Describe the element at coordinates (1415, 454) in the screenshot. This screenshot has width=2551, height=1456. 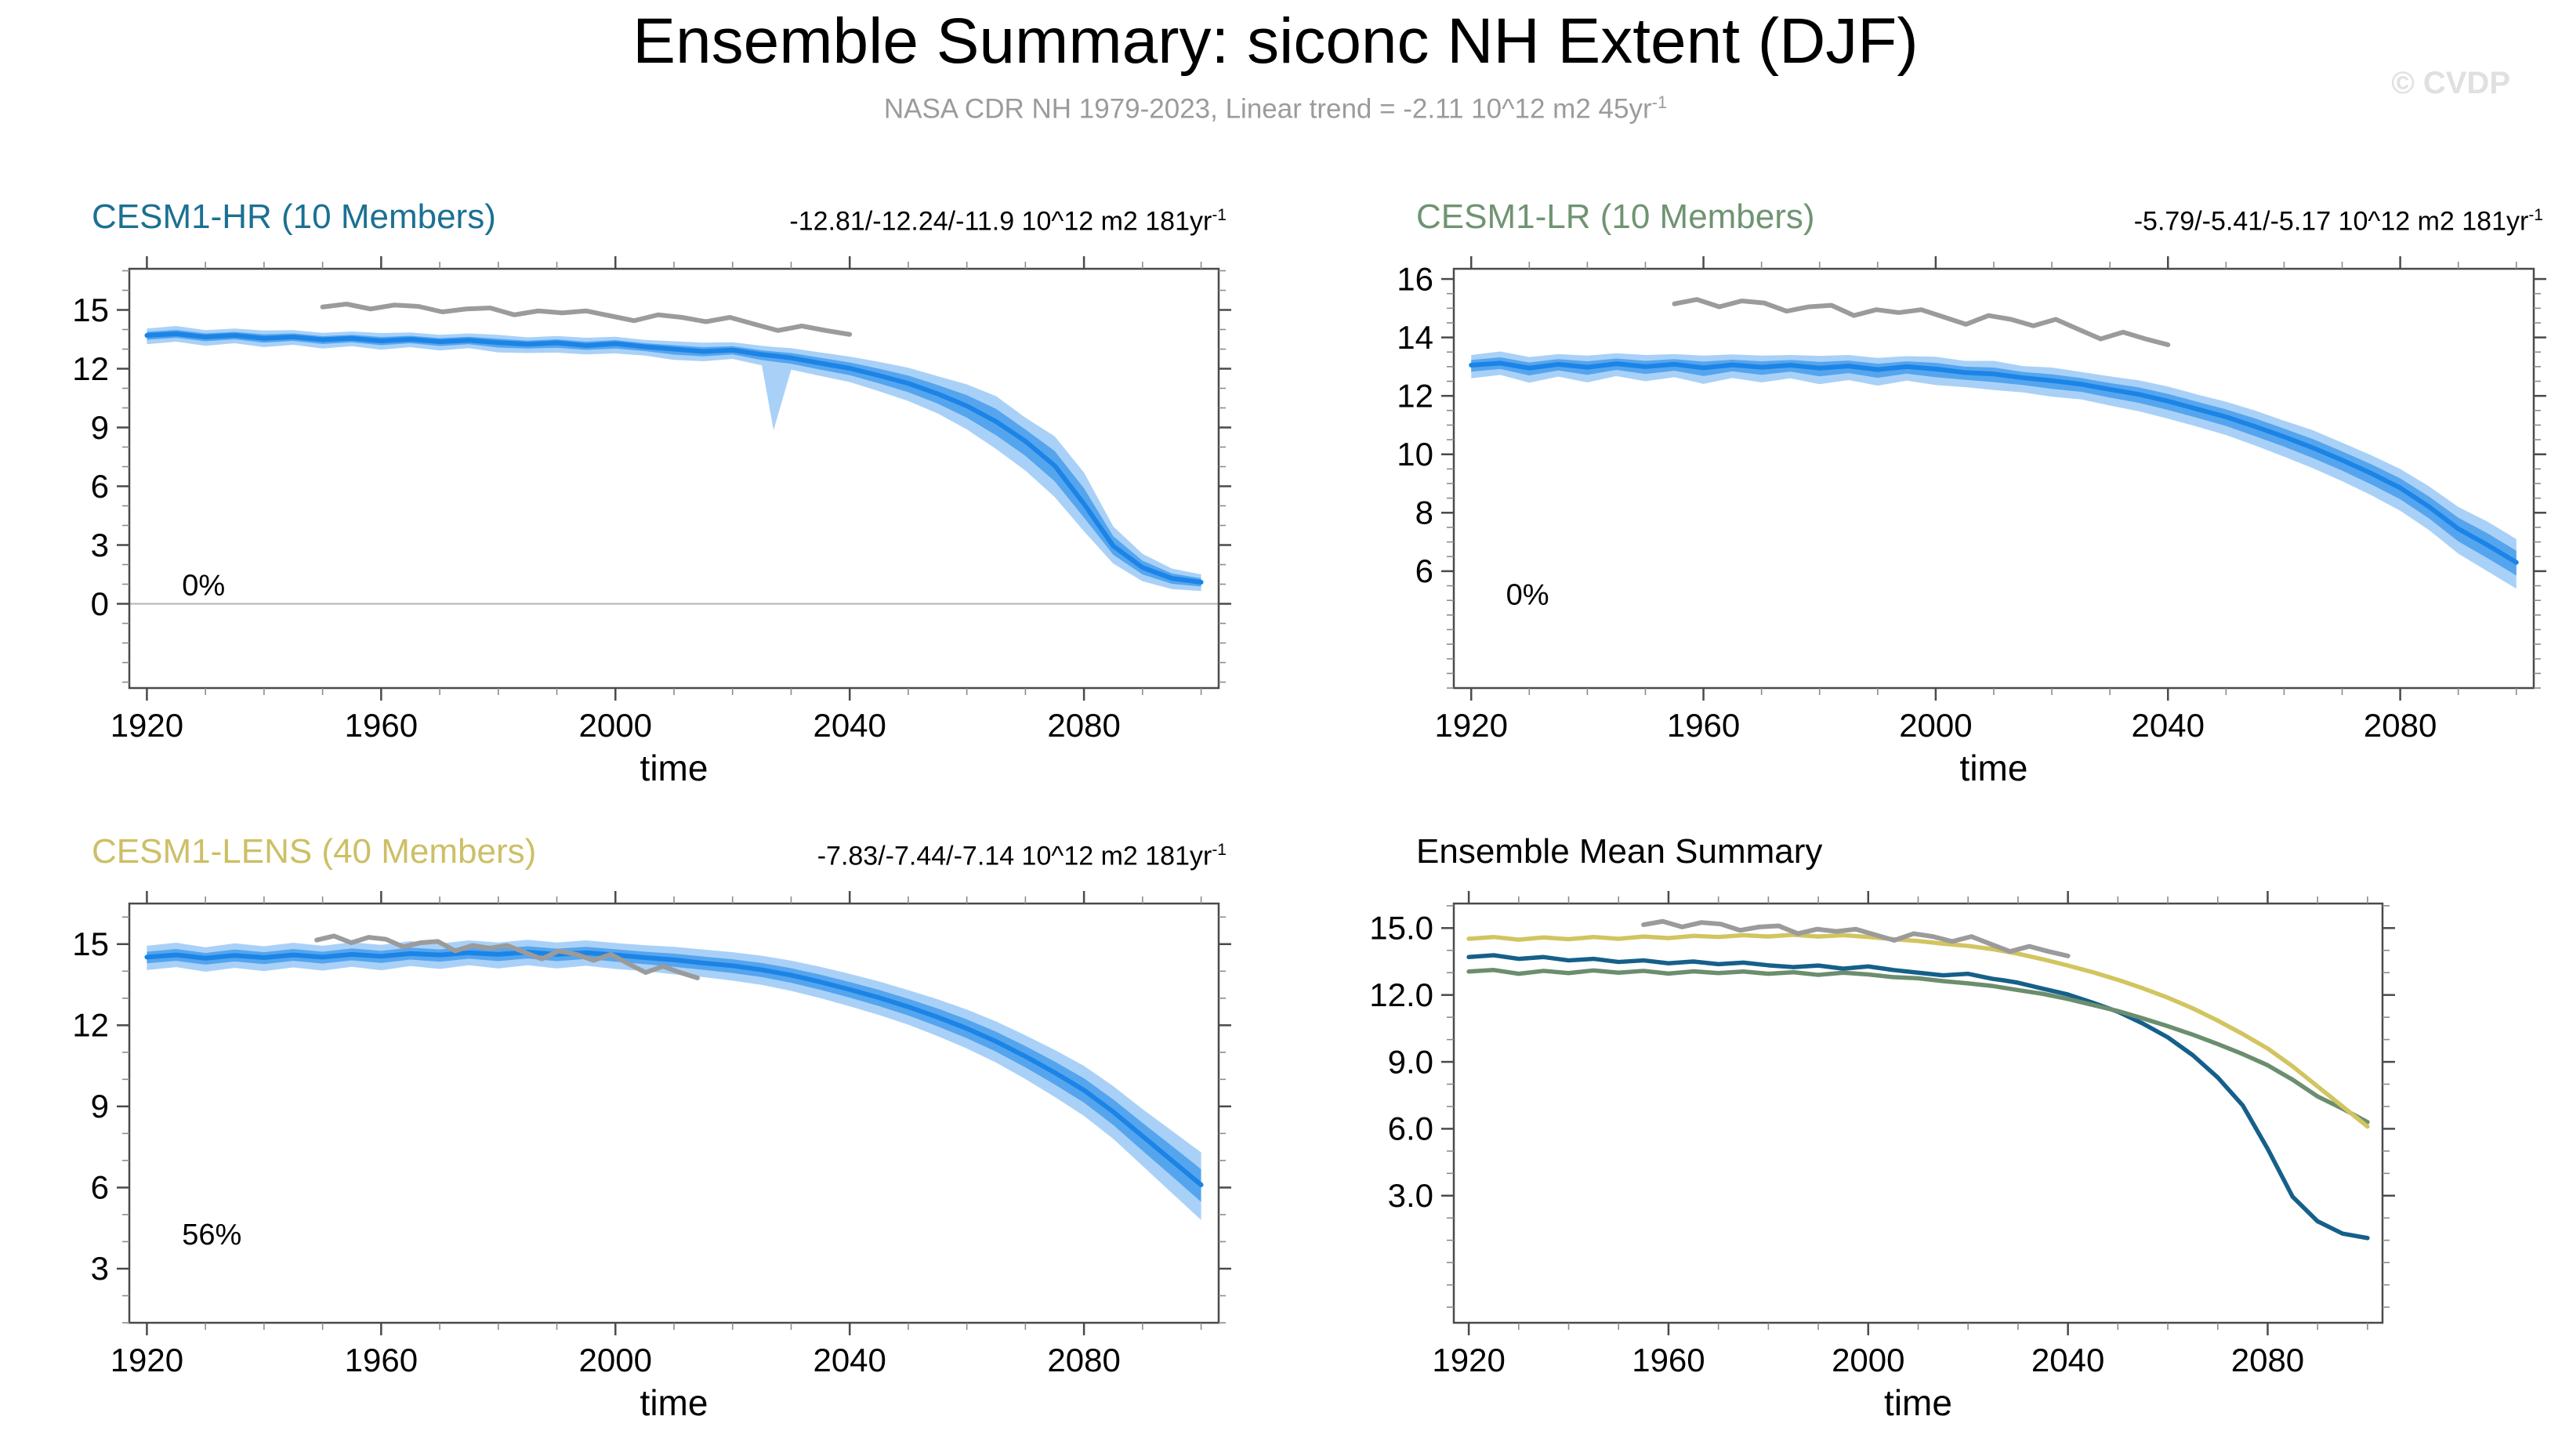
I see `svg-text: 10` at that location.